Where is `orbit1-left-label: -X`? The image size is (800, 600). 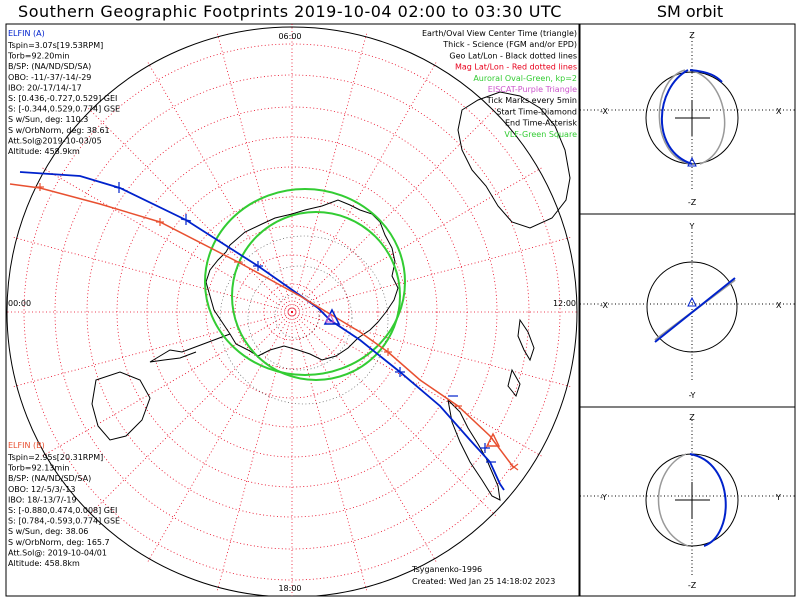
orbit1-left-label: -X is located at coordinates (604, 111).